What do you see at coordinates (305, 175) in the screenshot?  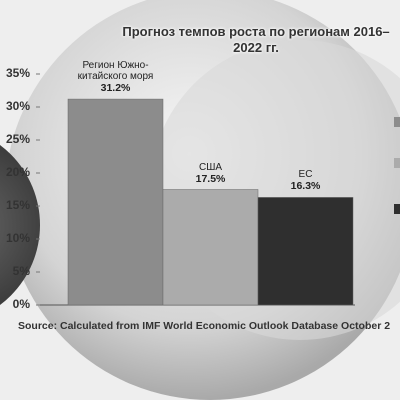 I see `category-label: ЕС` at bounding box center [305, 175].